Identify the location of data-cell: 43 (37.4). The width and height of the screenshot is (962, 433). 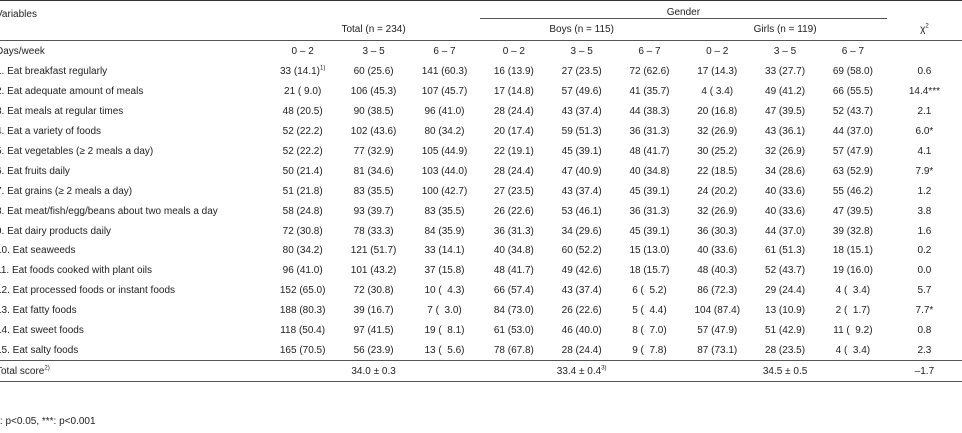
(581, 191).